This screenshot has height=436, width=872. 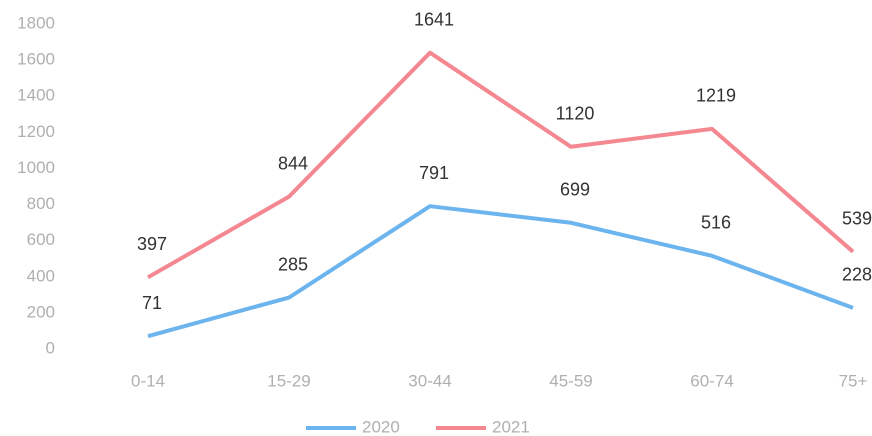 What do you see at coordinates (381, 426) in the screenshot?
I see `legend-label: 2020` at bounding box center [381, 426].